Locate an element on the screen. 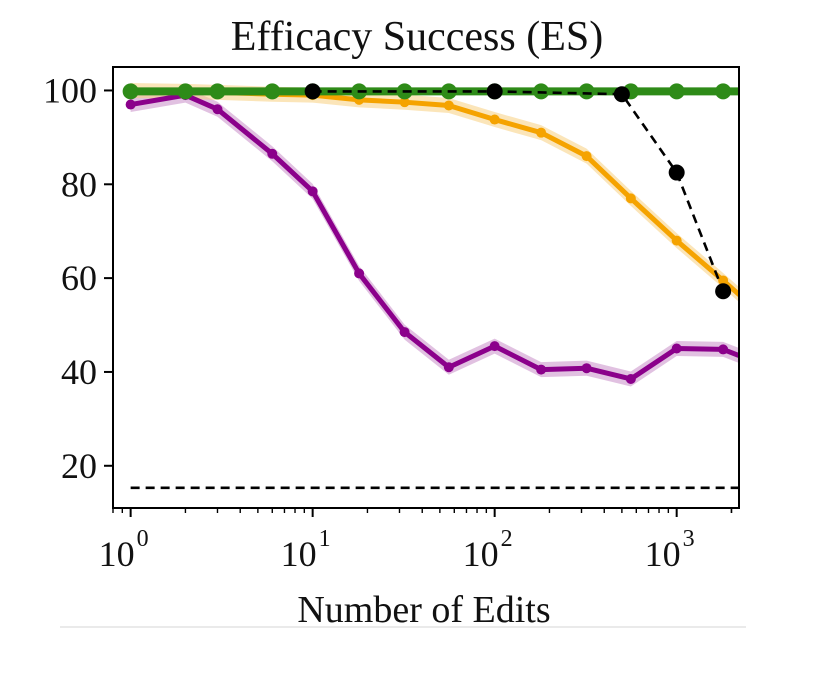 The image size is (829, 676). chart-title: Efficacy Success (ES) is located at coordinates (417, 37).